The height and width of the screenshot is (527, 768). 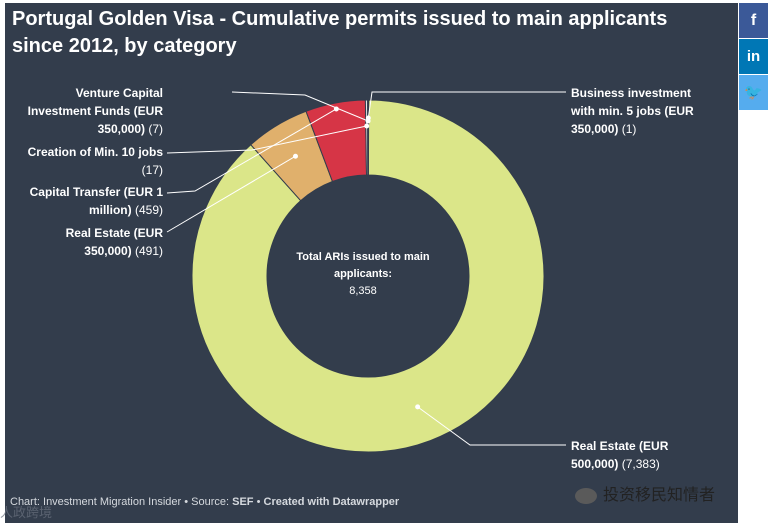 What do you see at coordinates (243, 502) in the screenshot?
I see `footer-source-link: SEF` at bounding box center [243, 502].